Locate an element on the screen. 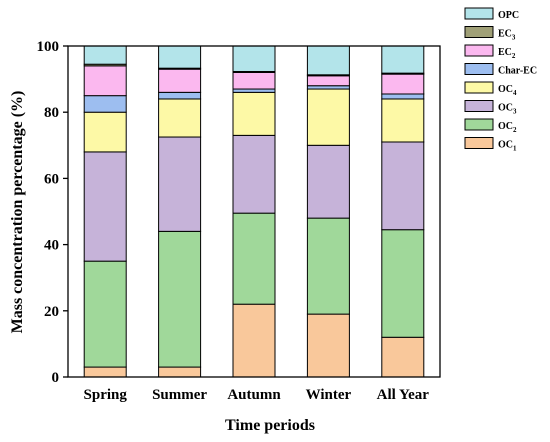 This screenshot has width=550, height=442. y-tick-label: 80 is located at coordinates (51, 113).